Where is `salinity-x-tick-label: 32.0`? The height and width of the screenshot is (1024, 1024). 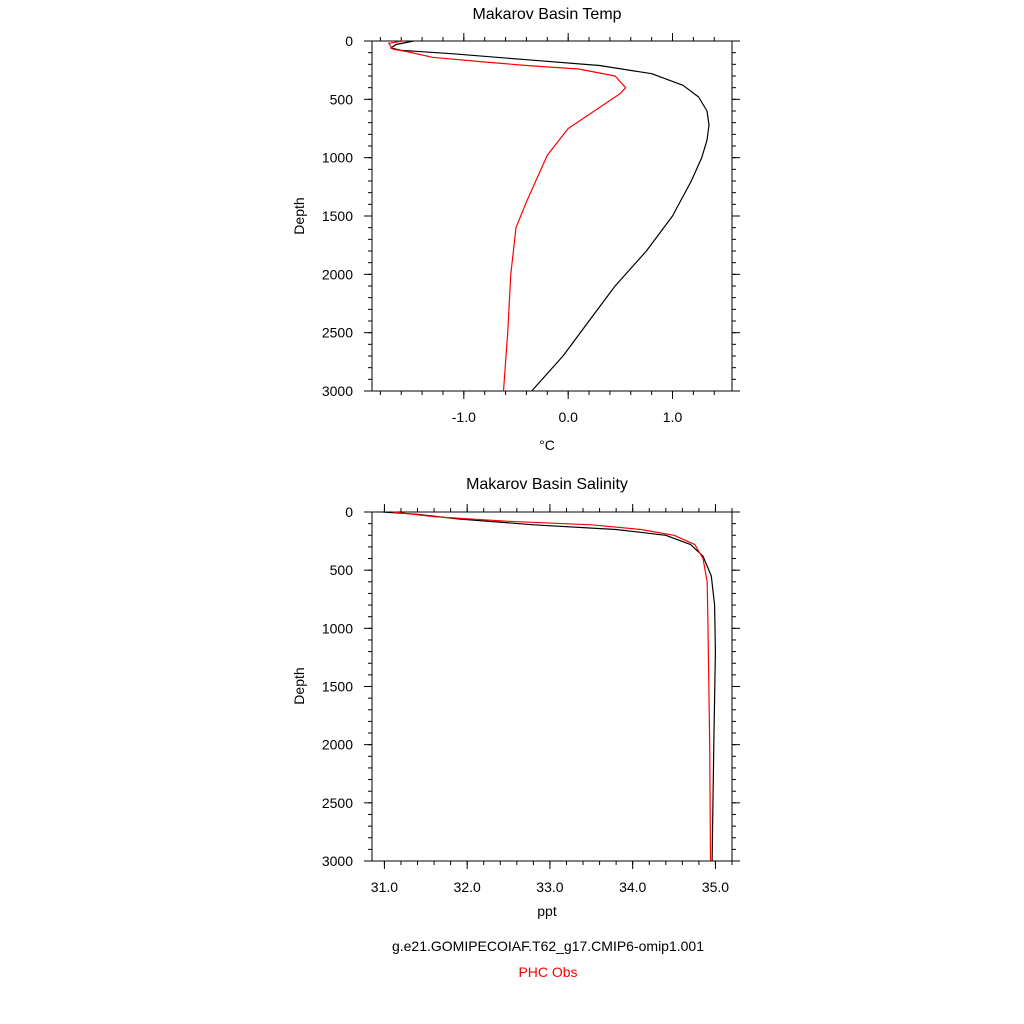
salinity-x-tick-label: 32.0 is located at coordinates (467, 887).